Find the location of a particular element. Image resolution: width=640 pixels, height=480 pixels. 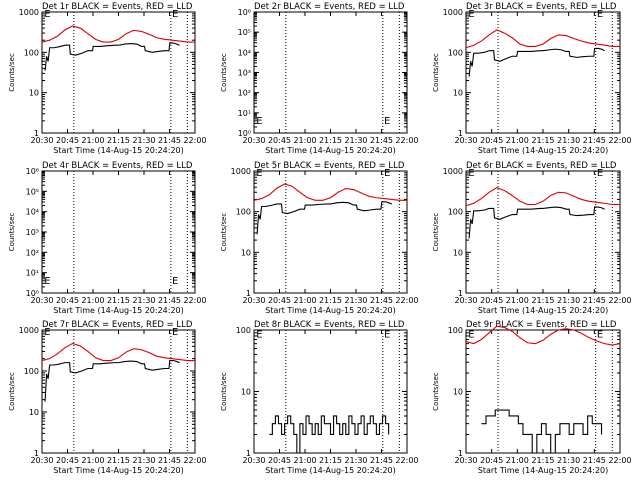

y-tick-label: 10⁴ is located at coordinates (244, 52).